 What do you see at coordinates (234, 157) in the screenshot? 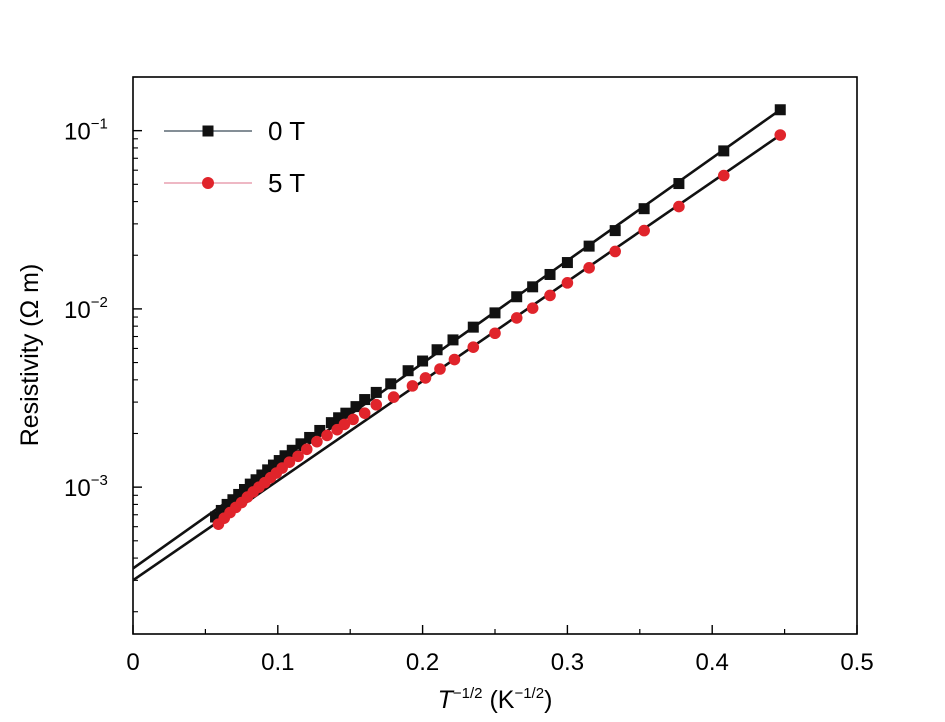
I see `legend: 0 T 5 T` at bounding box center [234, 157].